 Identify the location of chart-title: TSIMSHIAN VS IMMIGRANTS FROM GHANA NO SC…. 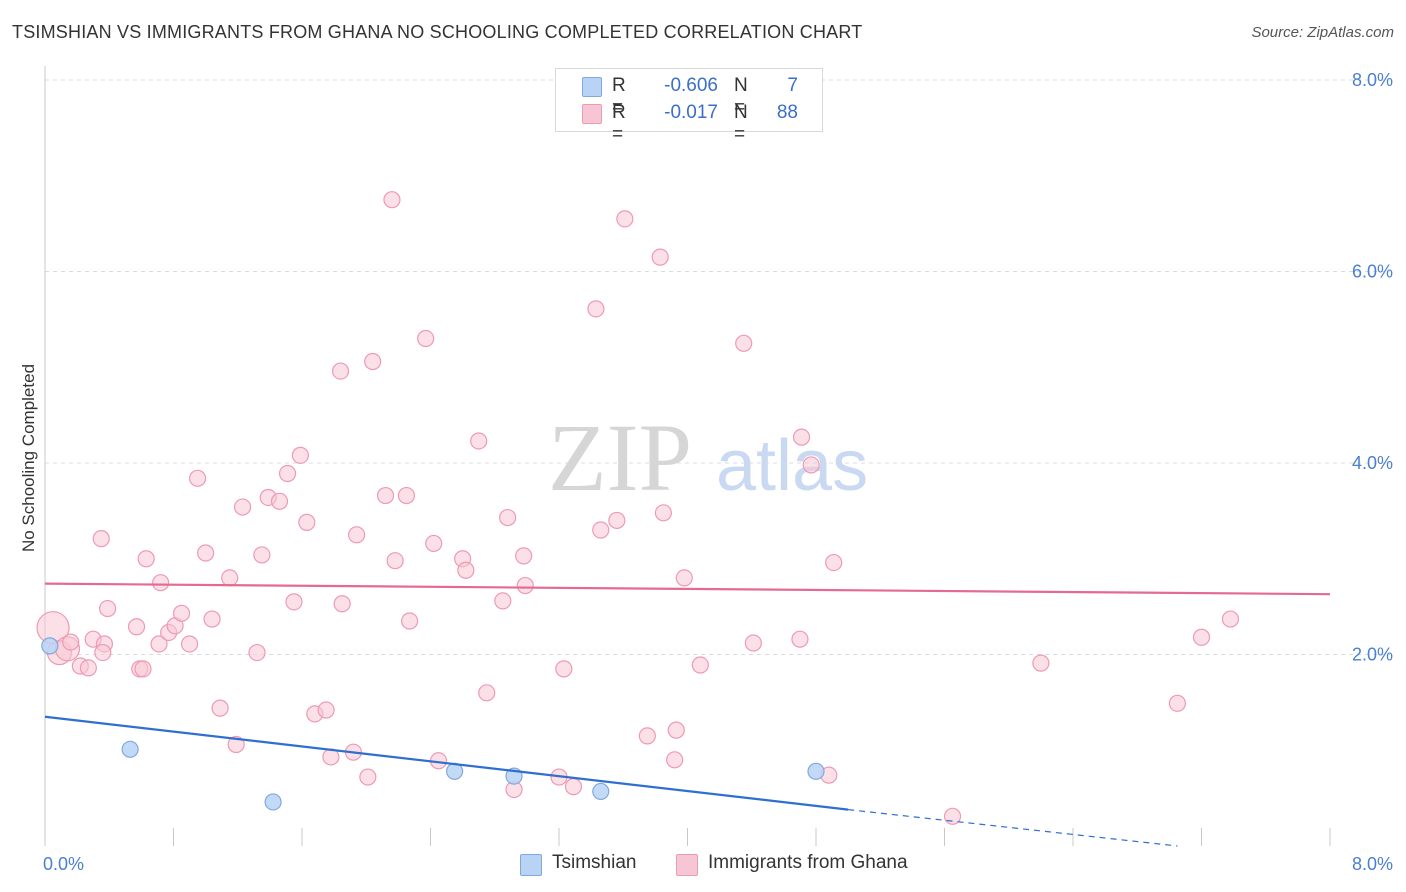
(437, 32).